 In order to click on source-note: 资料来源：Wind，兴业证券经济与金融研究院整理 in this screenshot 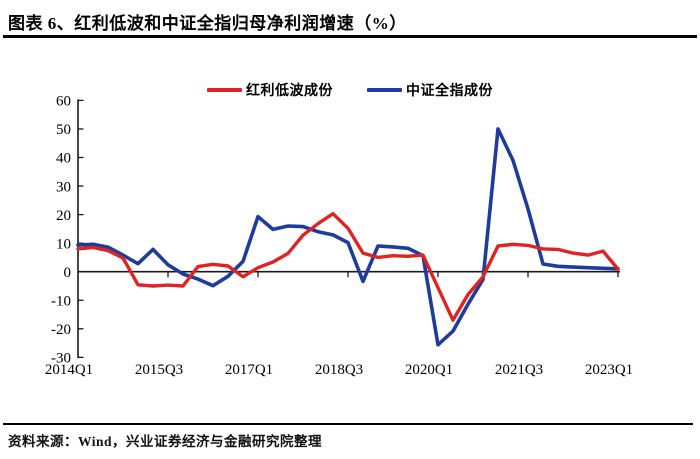, I will do `click(165, 441)`.